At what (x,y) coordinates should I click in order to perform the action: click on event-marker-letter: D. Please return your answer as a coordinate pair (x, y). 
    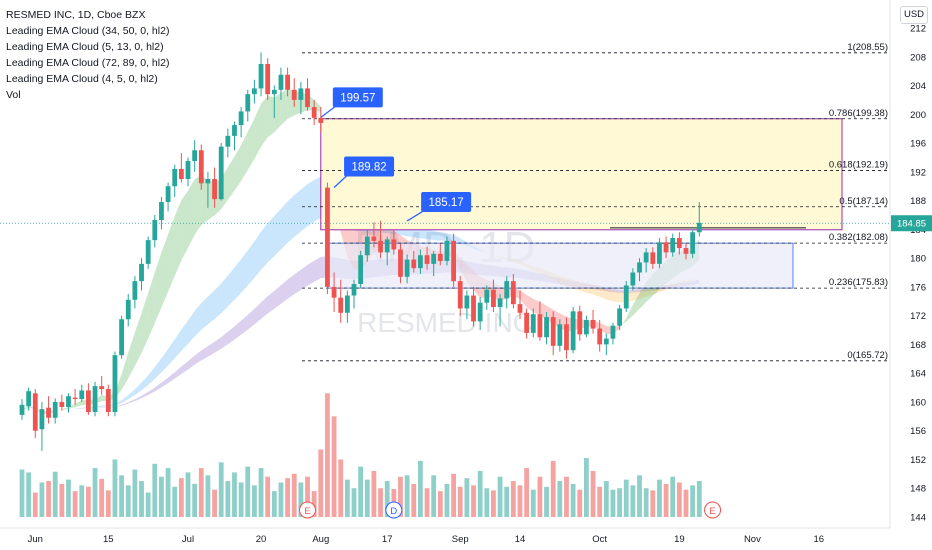
    Looking at the image, I should click on (393, 511).